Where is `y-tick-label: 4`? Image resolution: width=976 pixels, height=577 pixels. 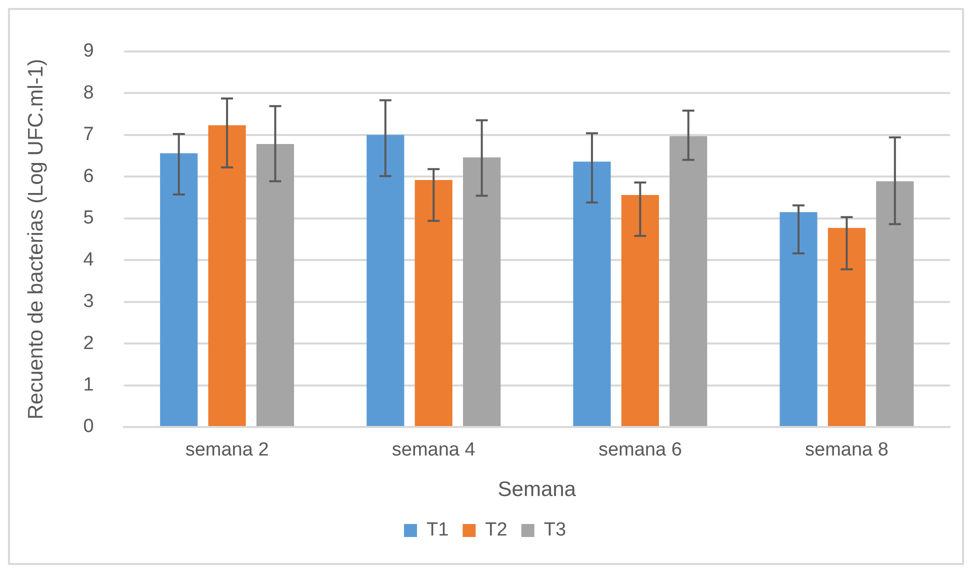
y-tick-label: 4 is located at coordinates (88, 259).